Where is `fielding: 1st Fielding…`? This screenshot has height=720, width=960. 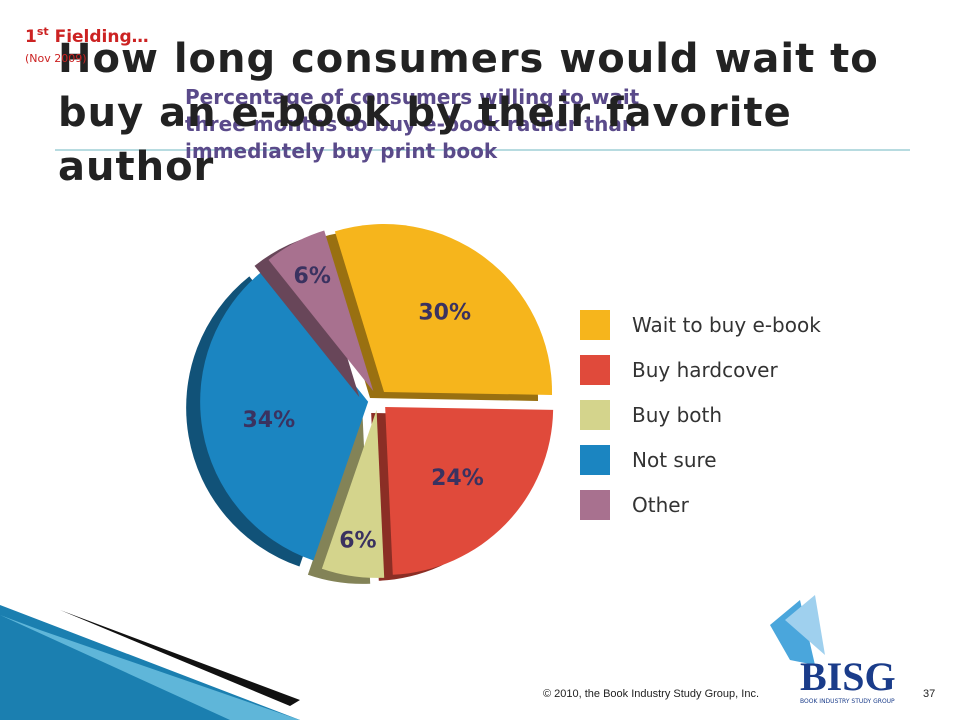 fielding: 1st Fielding… is located at coordinates (87, 36).